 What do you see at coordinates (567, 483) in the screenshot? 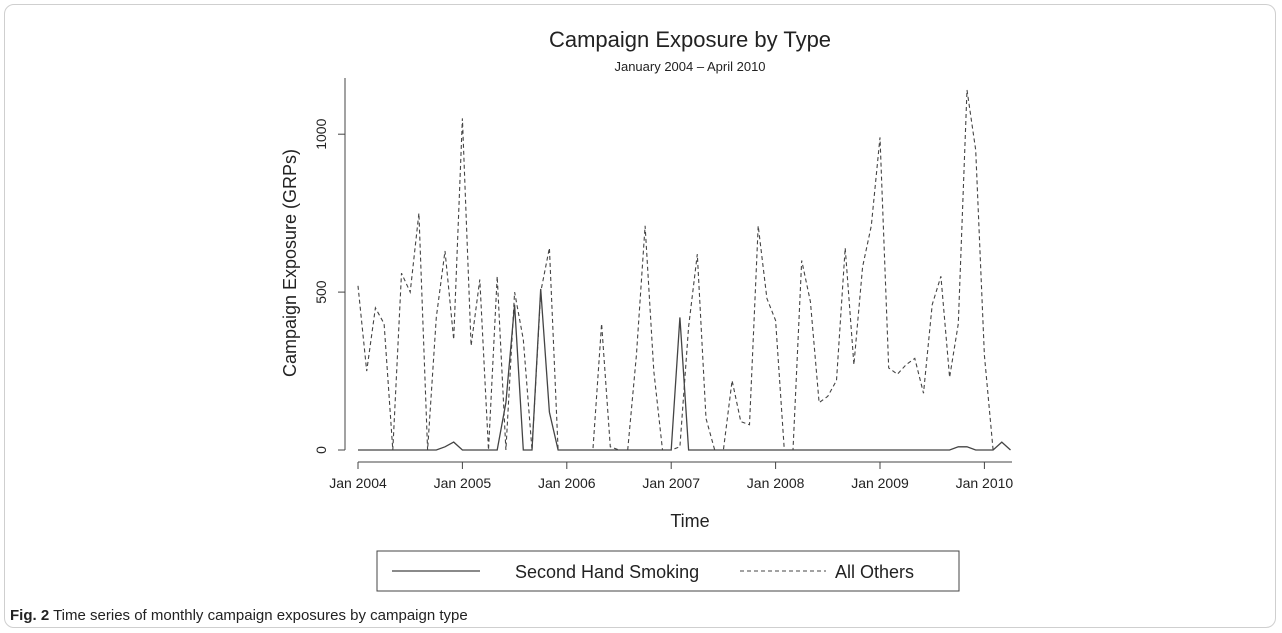
I see `x-tick-label: Jan 2006` at bounding box center [567, 483].